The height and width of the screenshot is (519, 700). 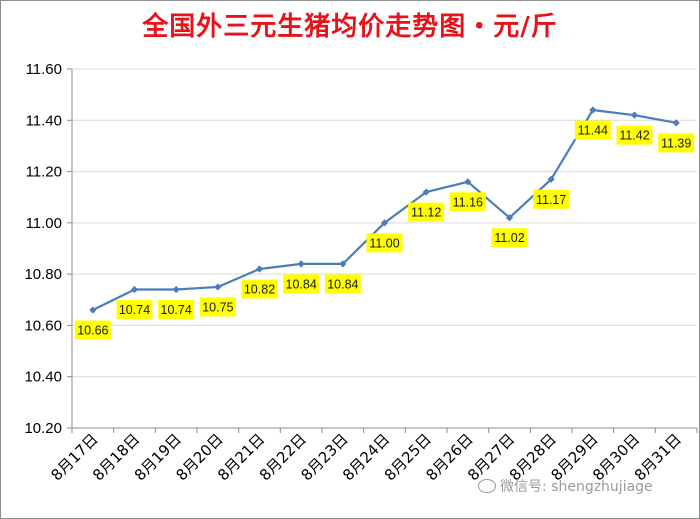 I want to click on data-label: 11.17, so click(x=551, y=200).